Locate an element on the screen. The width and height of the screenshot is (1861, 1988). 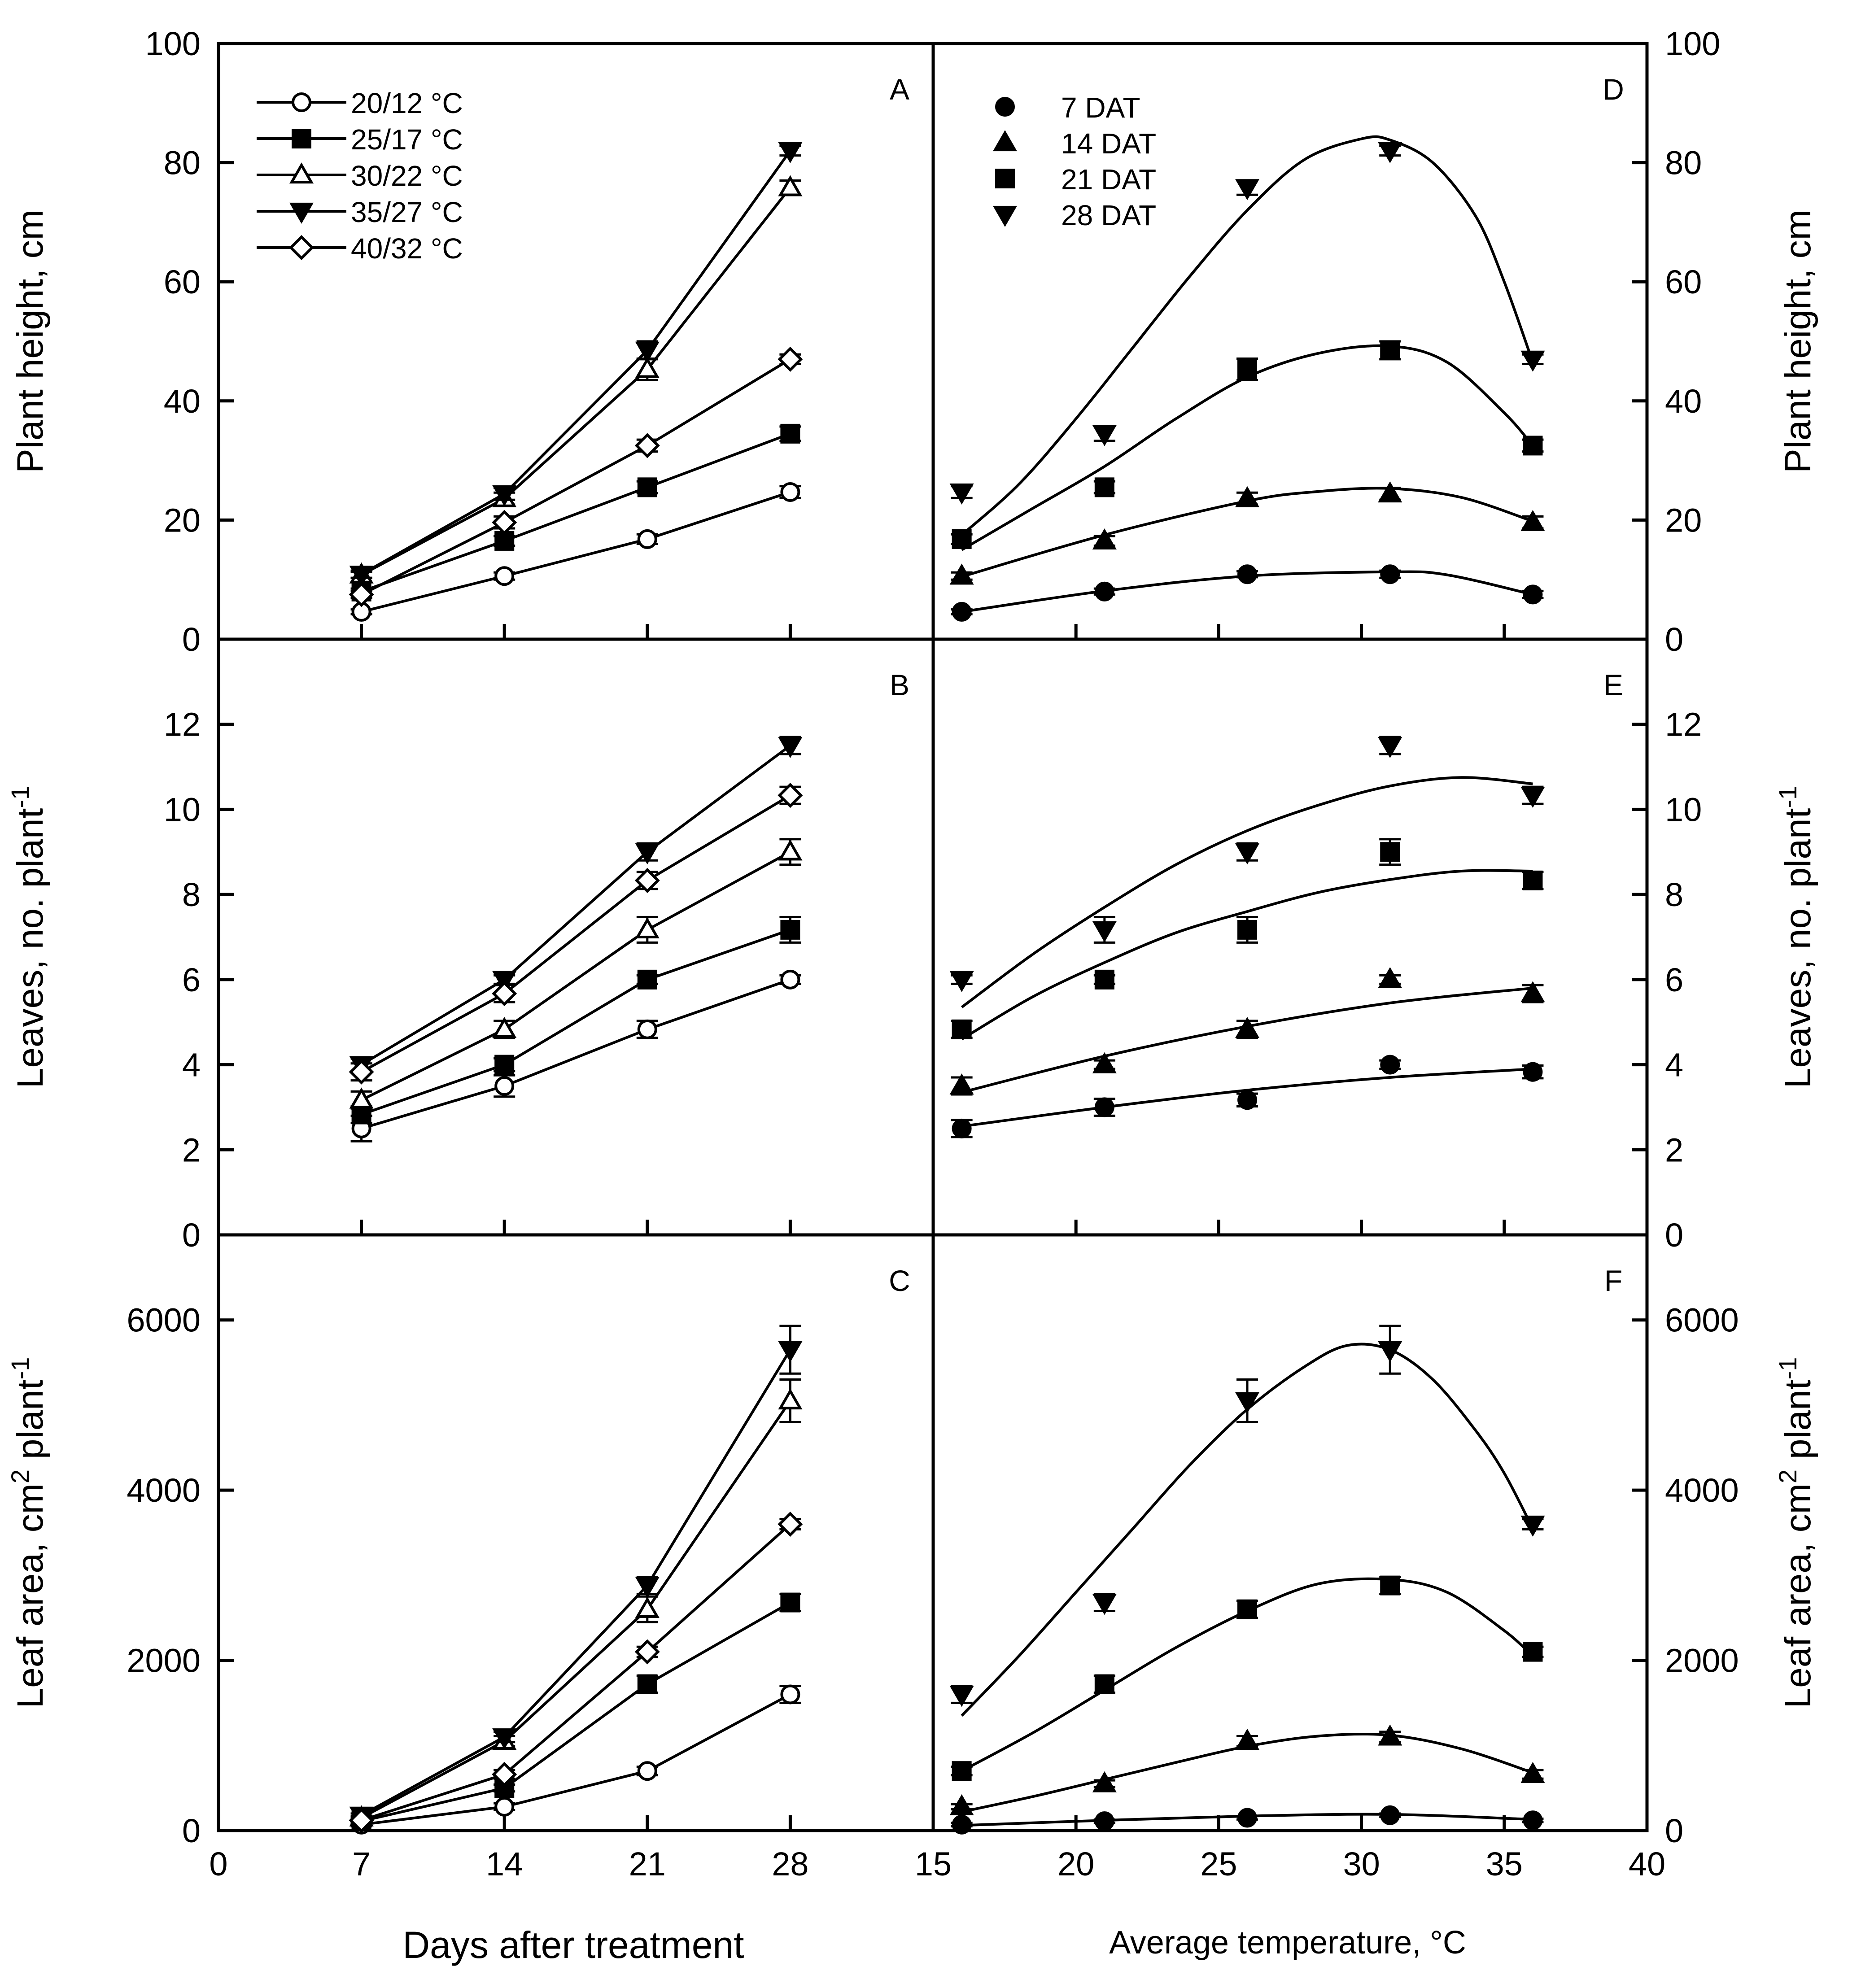
panel-letter-b: B is located at coordinates (899, 685).